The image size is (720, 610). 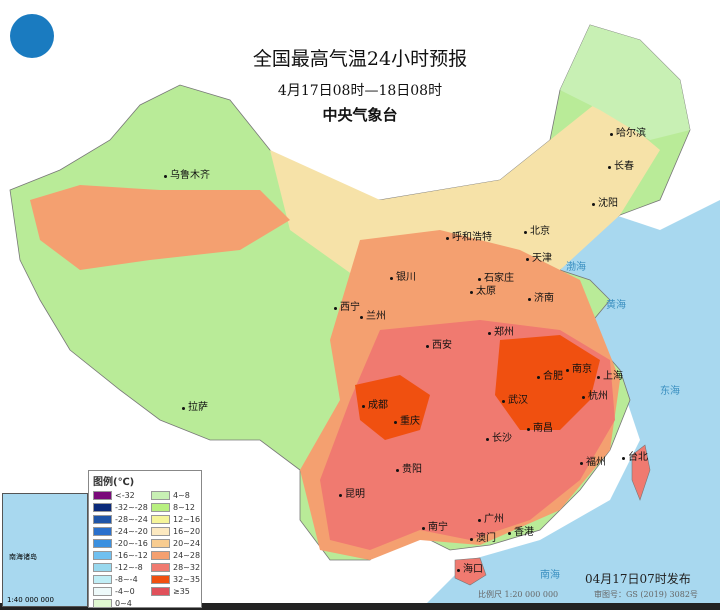 I want to click on city-label: 太原, so click(x=483, y=291).